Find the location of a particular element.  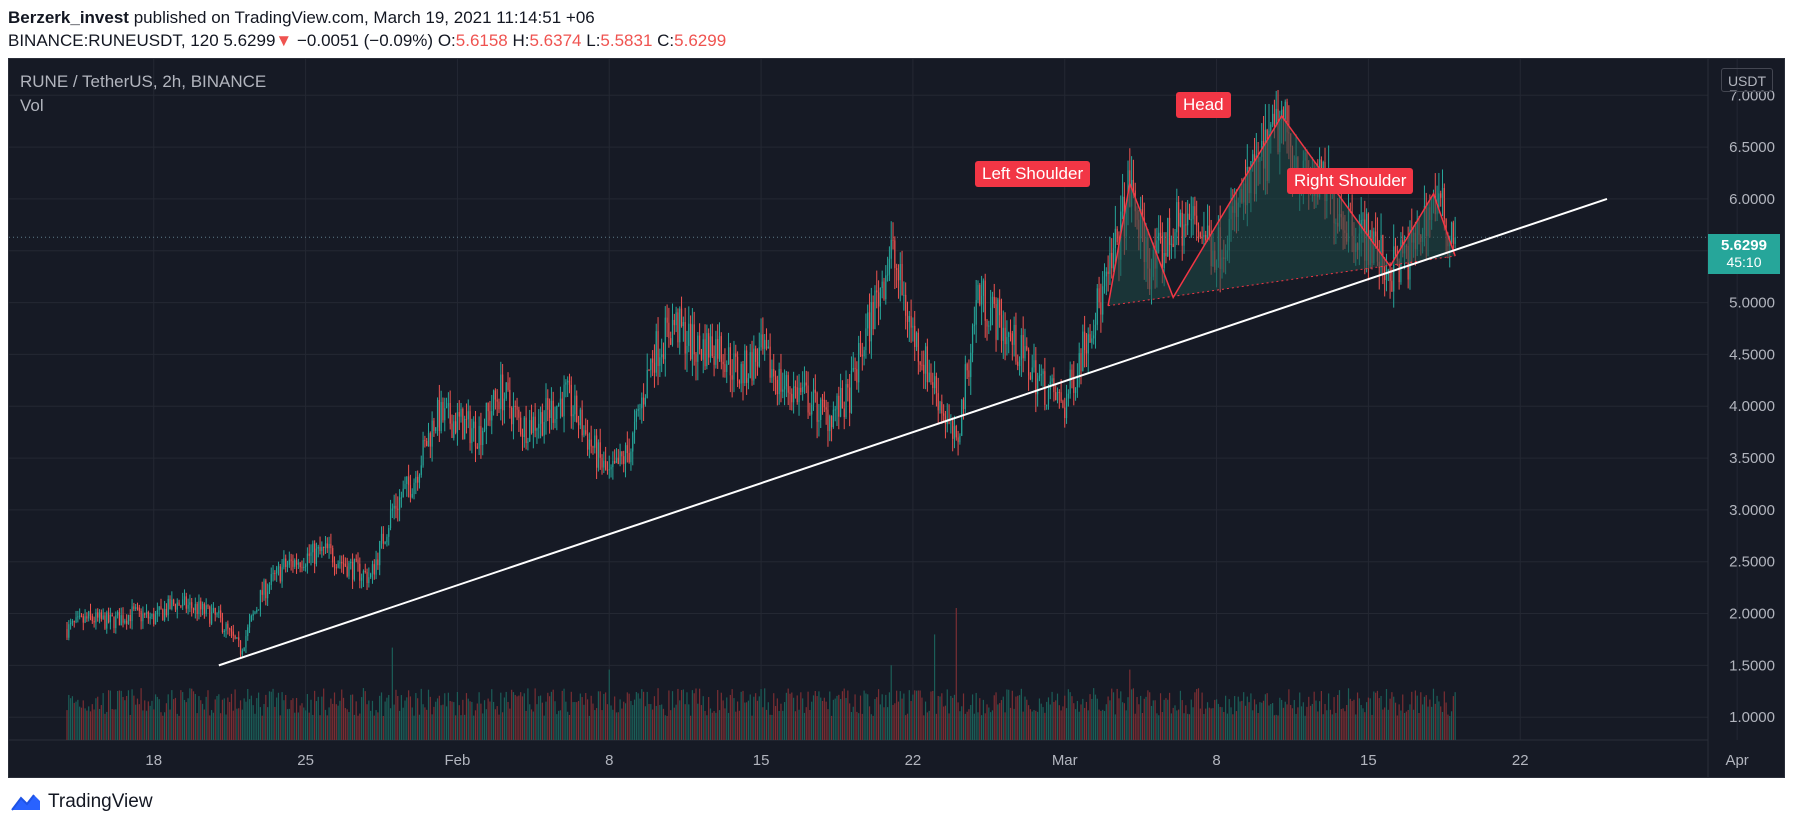

time-tick-label: Mar is located at coordinates (1065, 760).